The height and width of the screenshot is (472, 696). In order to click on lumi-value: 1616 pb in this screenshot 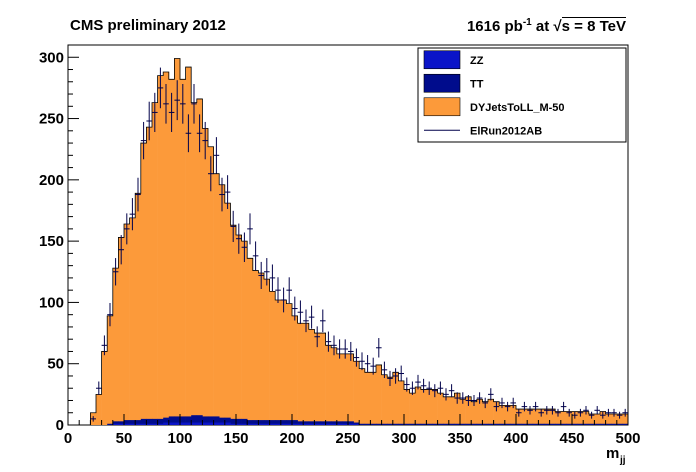, I will do `click(494, 26)`.